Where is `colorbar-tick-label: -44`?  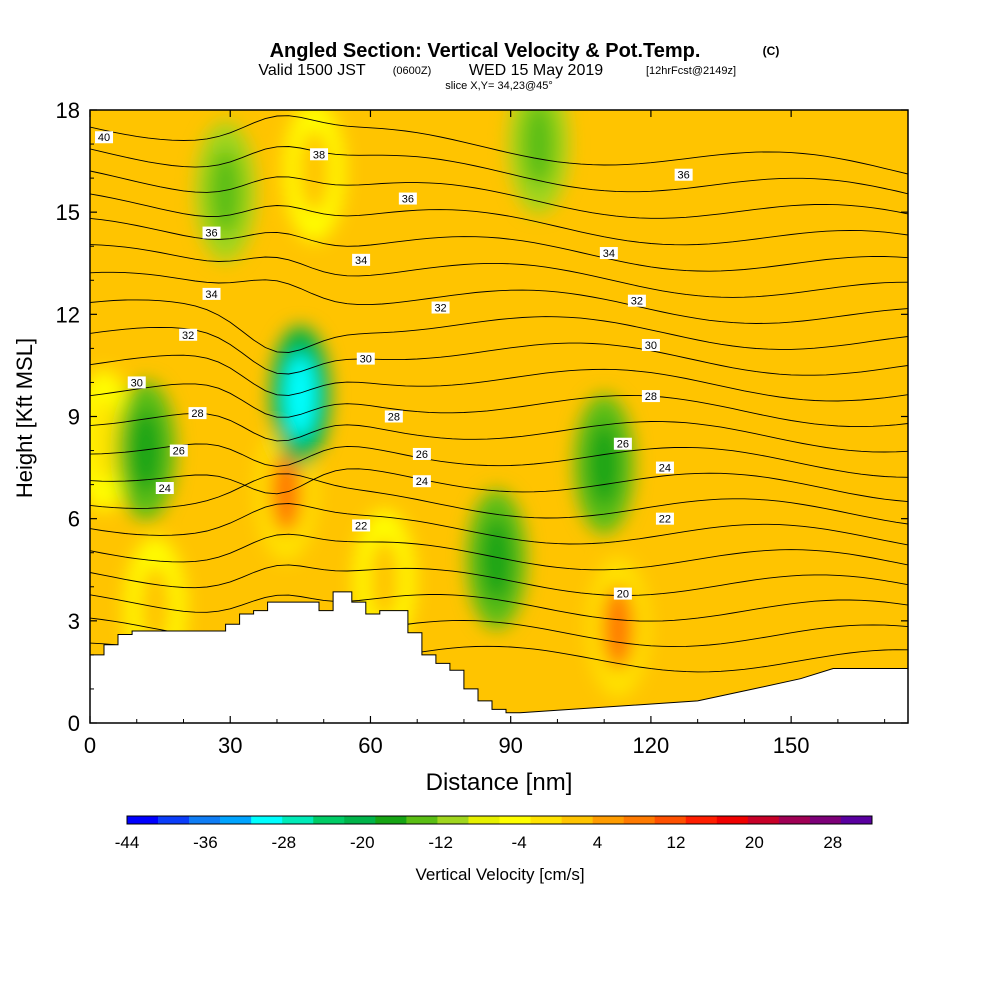 colorbar-tick-label: -44 is located at coordinates (127, 842).